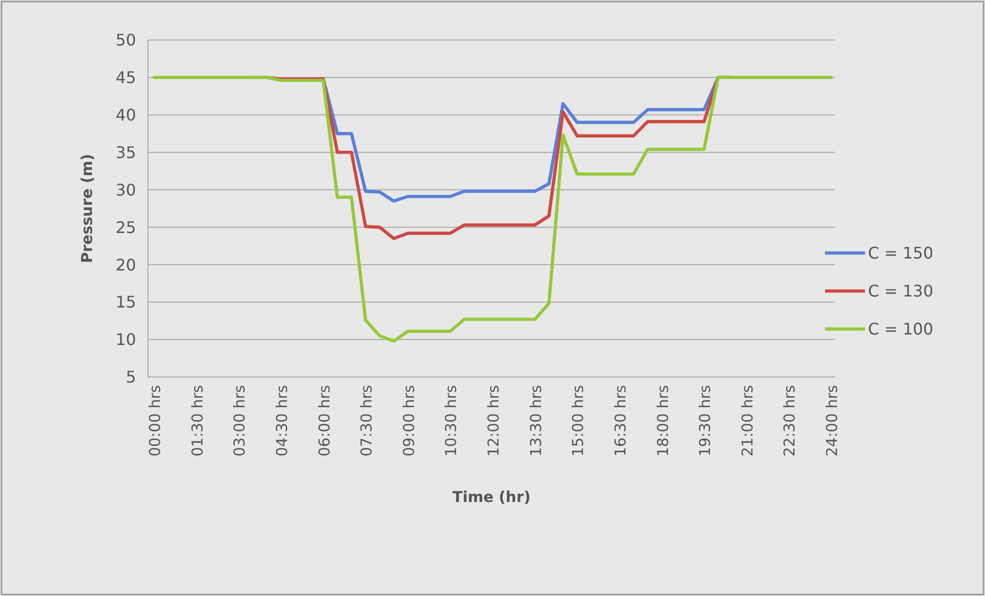 This screenshot has width=985, height=596. Describe the element at coordinates (281, 420) in the screenshot. I see `x-tick-label: 04:30 hrs` at that location.